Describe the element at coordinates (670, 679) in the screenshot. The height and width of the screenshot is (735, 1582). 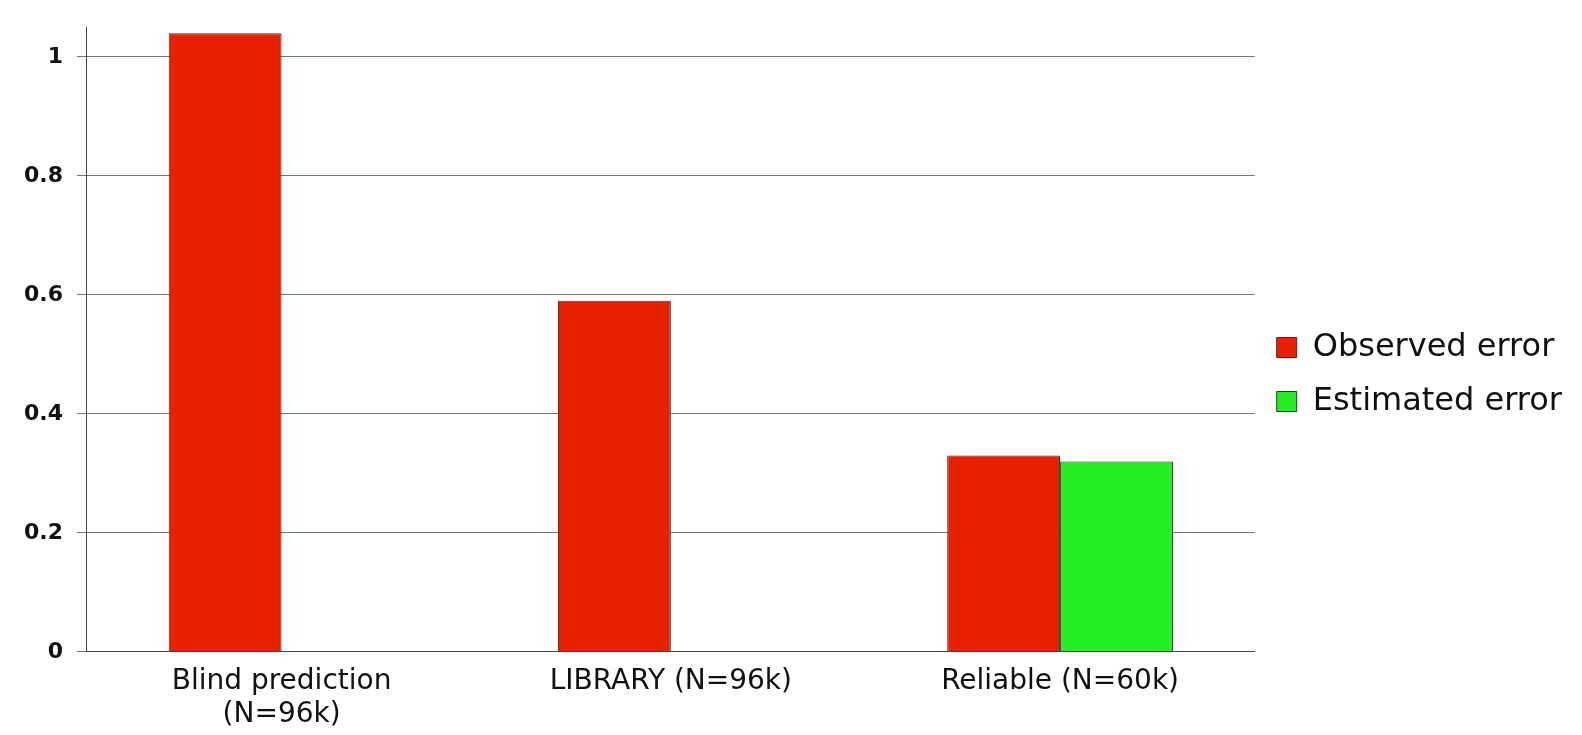
I see `x-tick-label: LIBRARY (N=96k)` at that location.